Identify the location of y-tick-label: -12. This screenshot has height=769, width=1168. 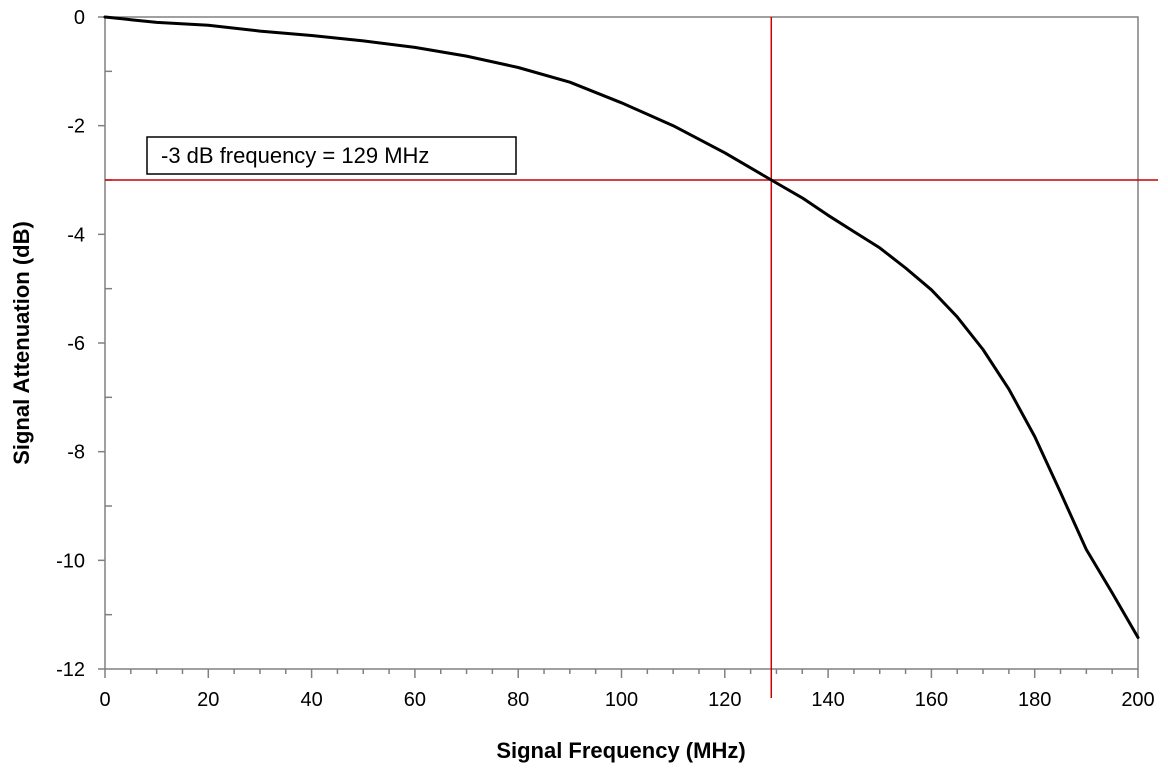
(70, 670).